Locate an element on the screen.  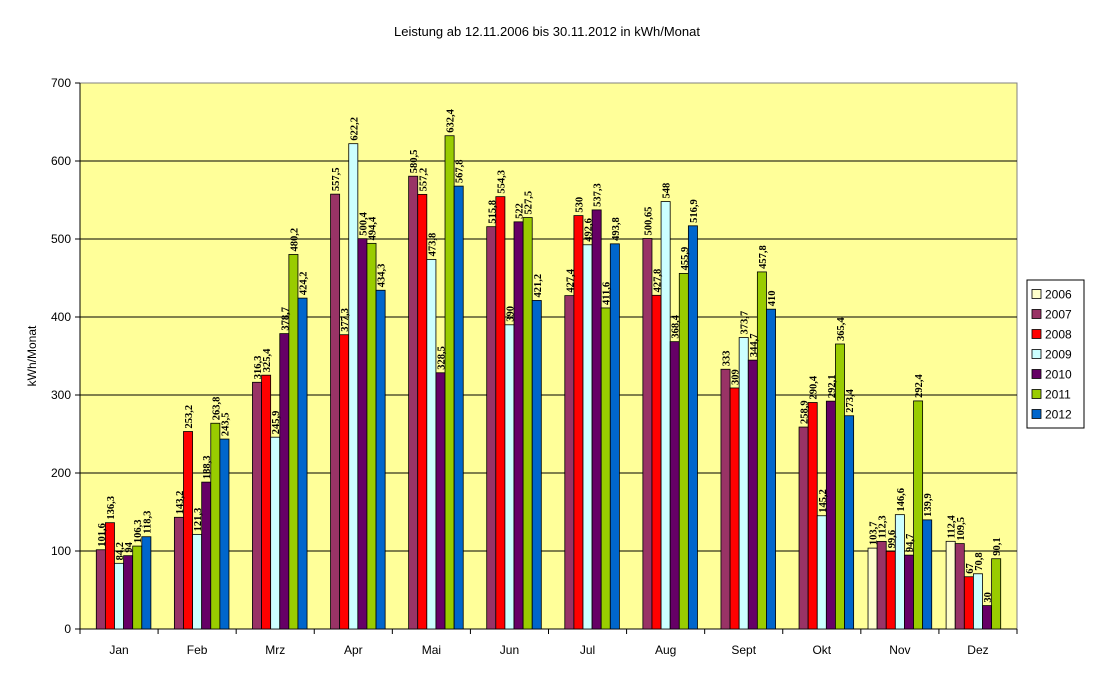
y-tick-label: 300 is located at coordinates (61, 395).